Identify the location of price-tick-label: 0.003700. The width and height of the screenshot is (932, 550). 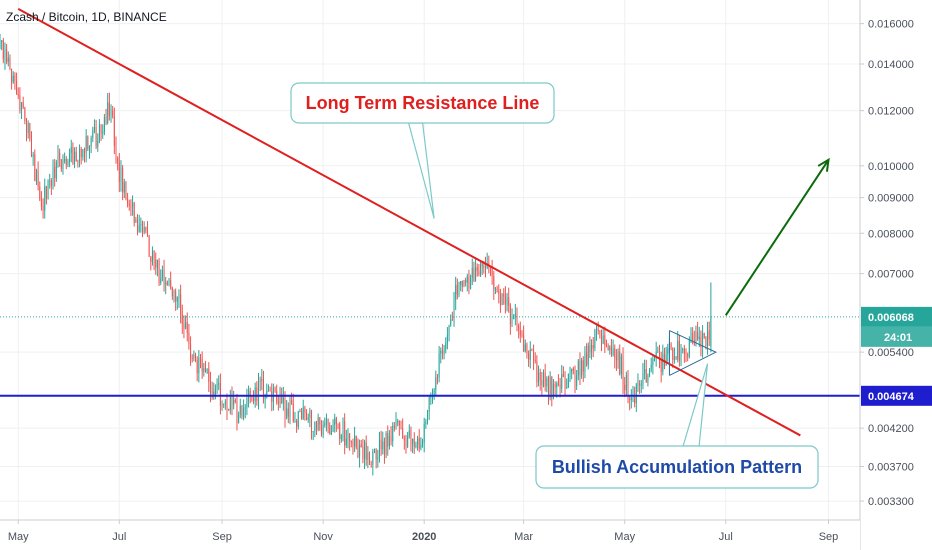
(891, 467).